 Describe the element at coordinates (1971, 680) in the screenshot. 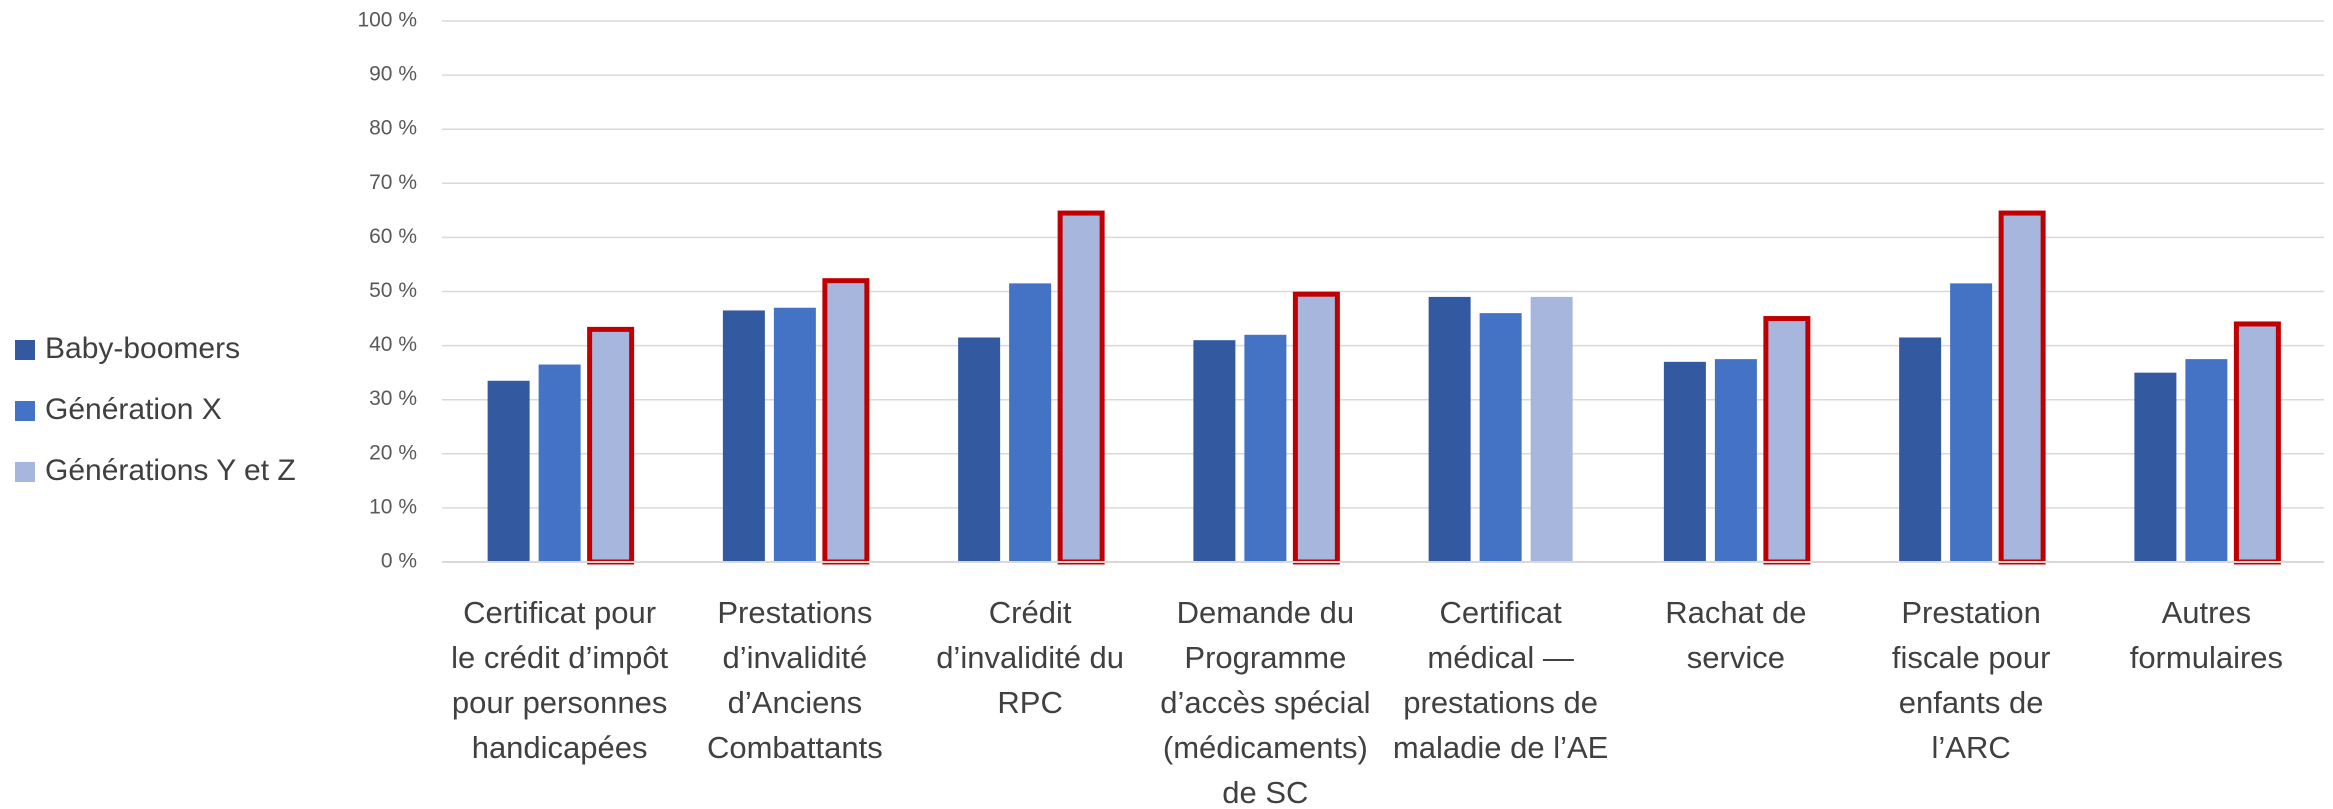

I see `x-tick-label: Prestation fiscale pour enfants de l’ARC` at that location.